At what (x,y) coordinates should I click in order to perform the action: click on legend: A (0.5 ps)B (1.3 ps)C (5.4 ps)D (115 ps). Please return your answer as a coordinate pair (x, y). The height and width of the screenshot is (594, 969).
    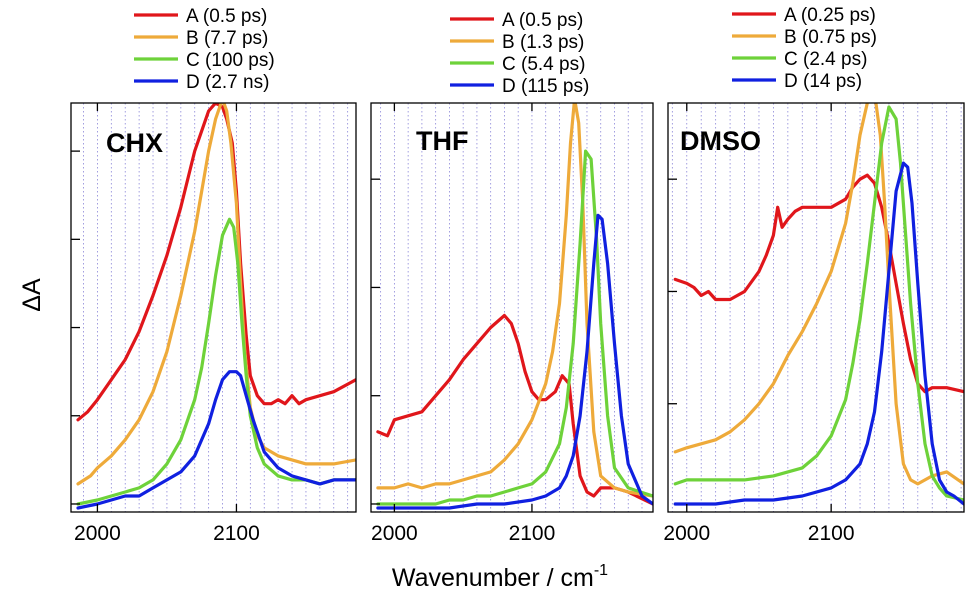
    Looking at the image, I should click on (519, 53).